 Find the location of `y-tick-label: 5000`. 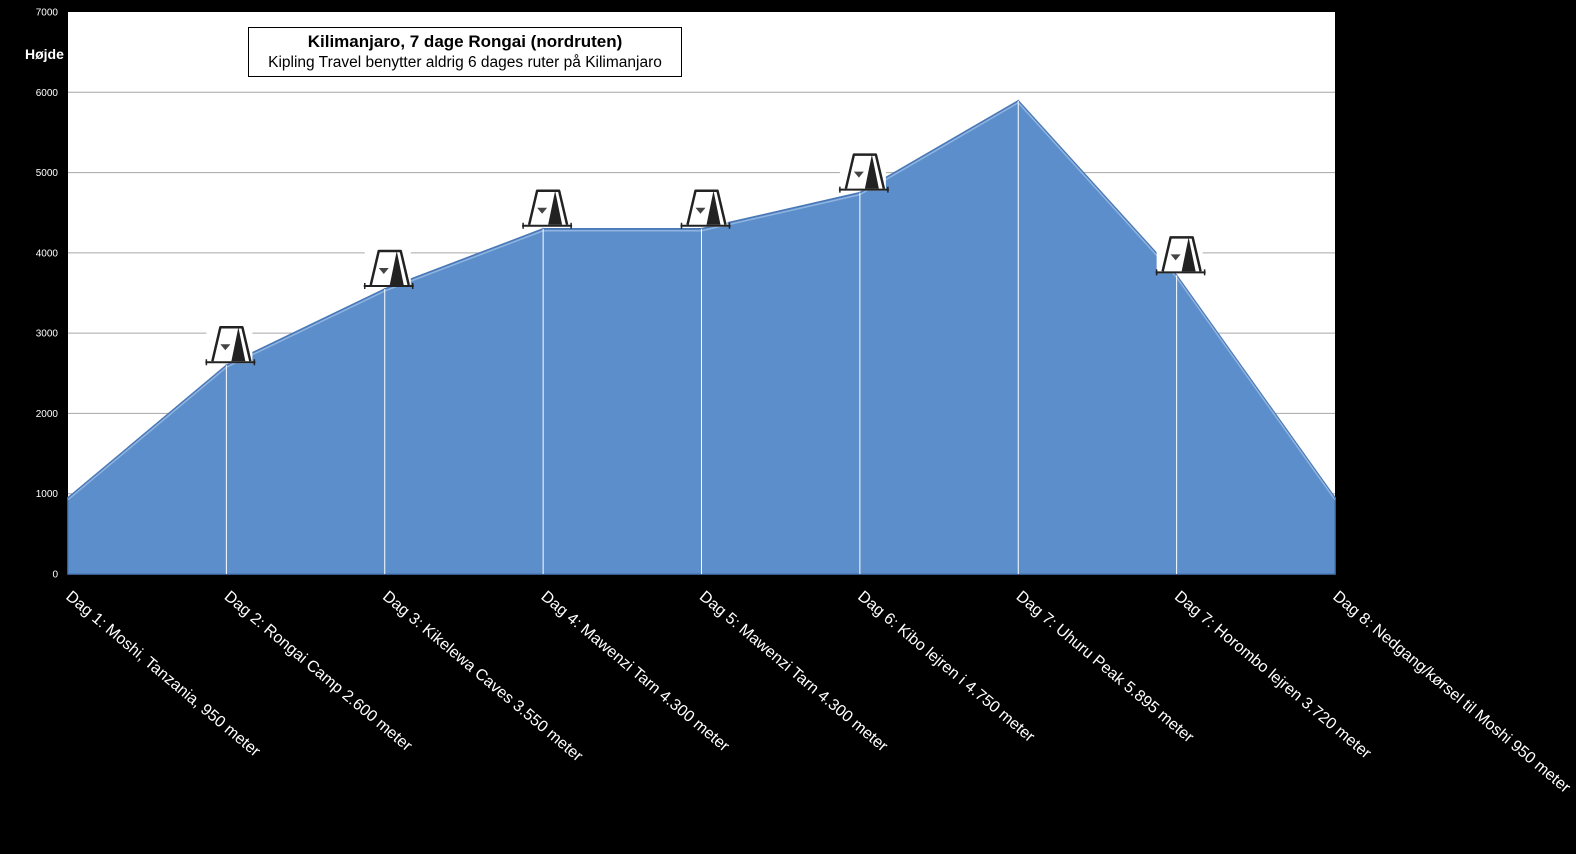

y-tick-label: 5000 is located at coordinates (47, 173).